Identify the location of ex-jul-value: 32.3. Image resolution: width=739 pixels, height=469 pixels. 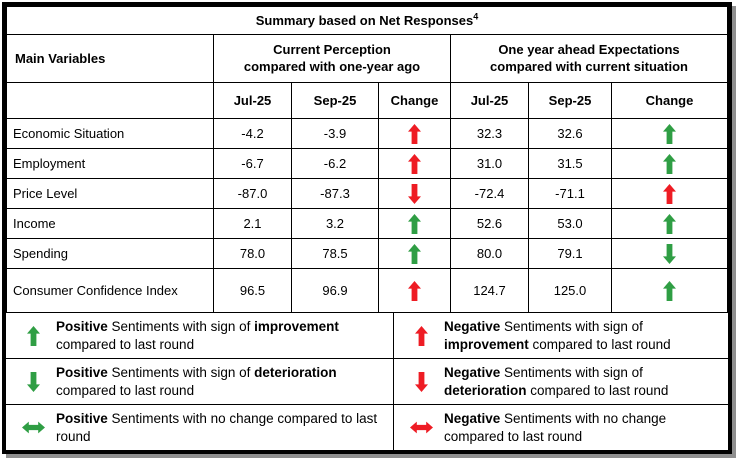
(489, 133).